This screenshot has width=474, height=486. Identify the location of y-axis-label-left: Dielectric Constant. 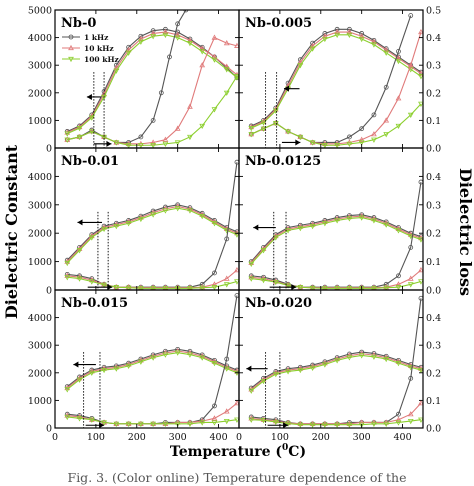
(11, 231).